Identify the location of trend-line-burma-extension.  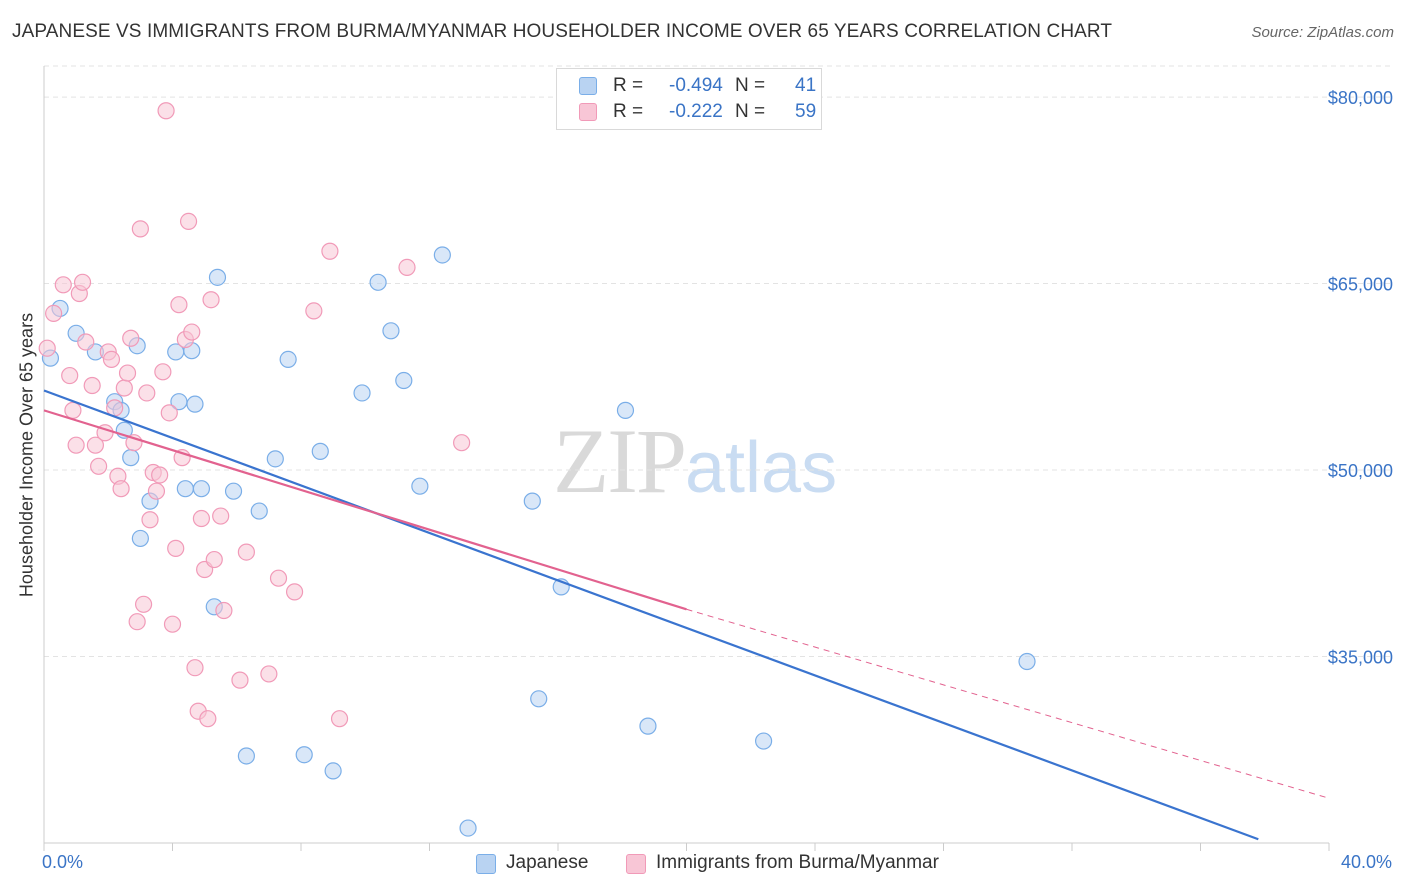
(1008, 703).